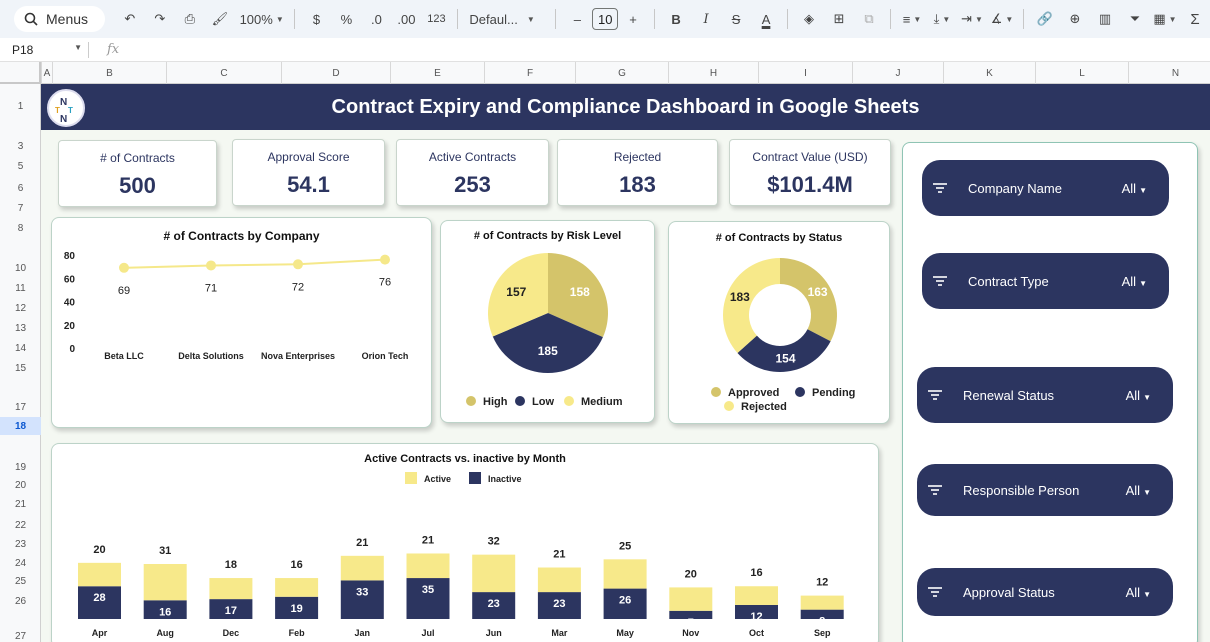  I want to click on column-header-g: G, so click(621, 73).